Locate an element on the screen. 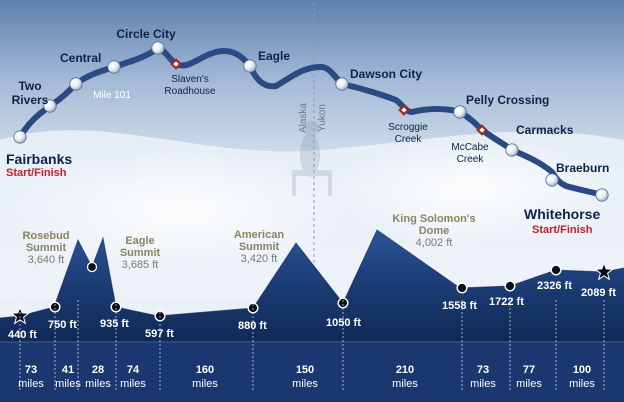 Image resolution: width=624 pixels, height=402 pixels. elevation-point: 440 ft is located at coordinates (22, 323).